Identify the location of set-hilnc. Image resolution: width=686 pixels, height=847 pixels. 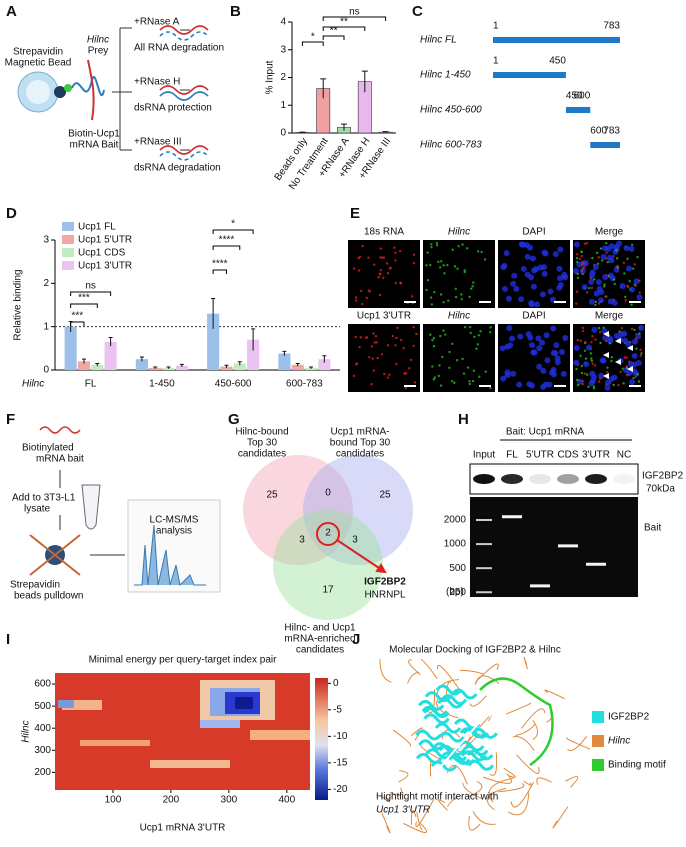
(298, 510).